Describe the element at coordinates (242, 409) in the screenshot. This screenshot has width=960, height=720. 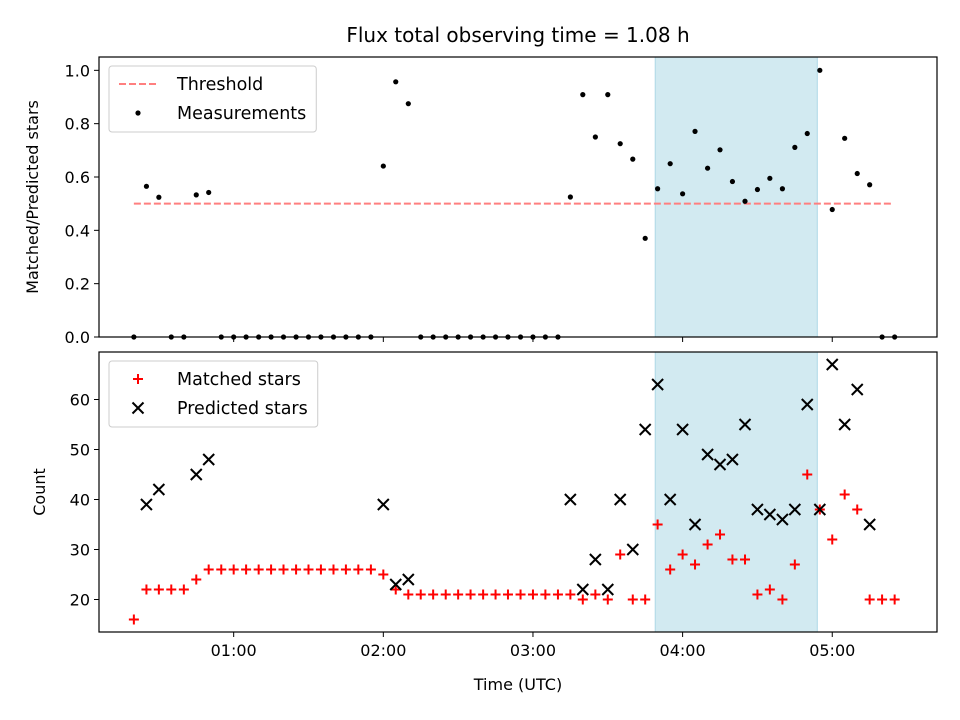
I see `bottom-legend-label: Predicted stars` at that location.